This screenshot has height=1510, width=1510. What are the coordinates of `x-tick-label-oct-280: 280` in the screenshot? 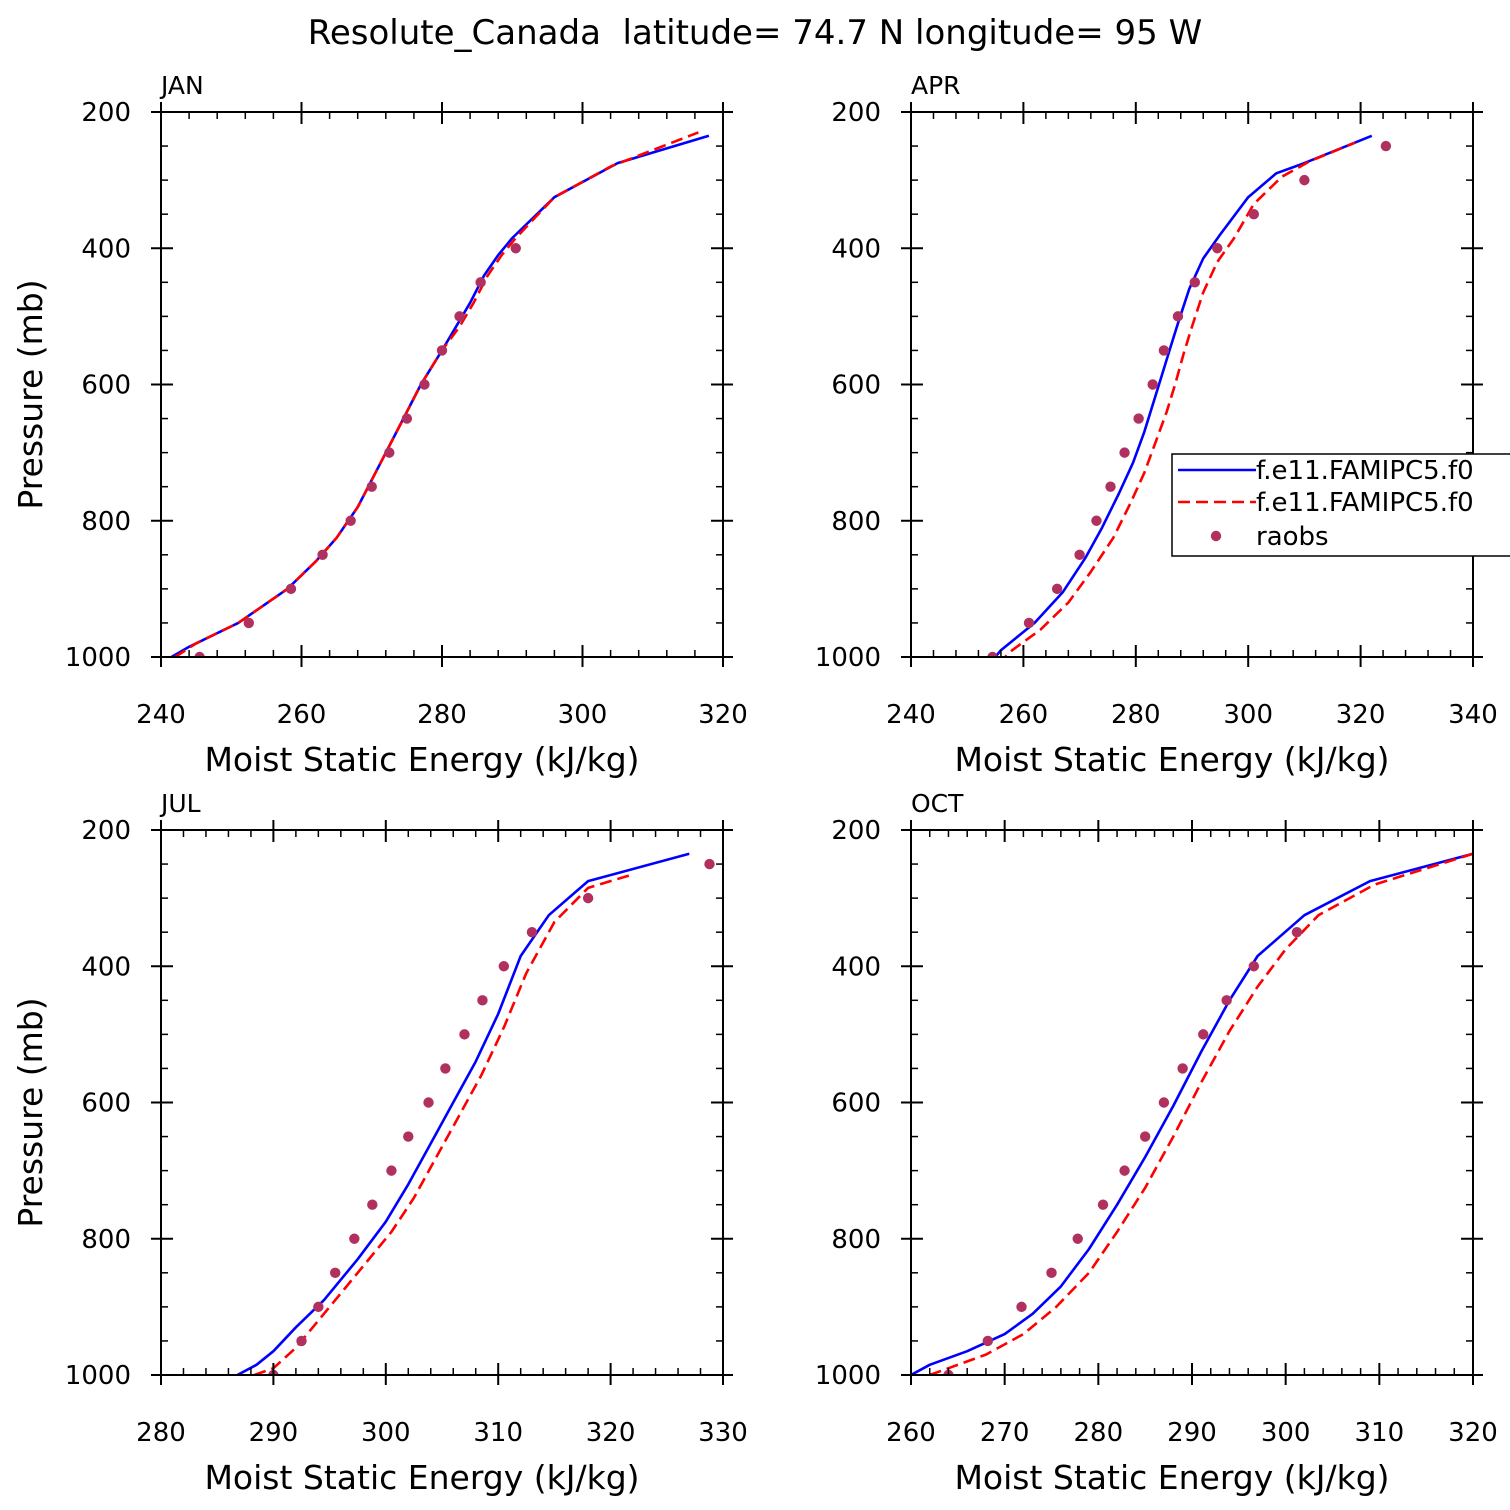 It's located at (1099, 1433).